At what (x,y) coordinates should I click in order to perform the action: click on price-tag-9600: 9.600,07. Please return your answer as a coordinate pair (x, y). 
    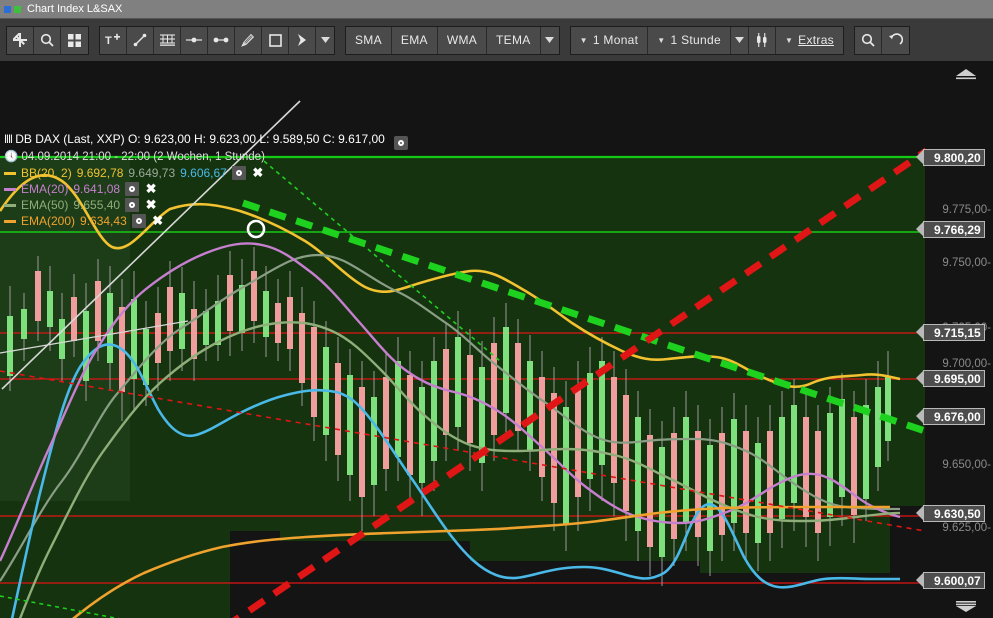
    Looking at the image, I should click on (950, 580).